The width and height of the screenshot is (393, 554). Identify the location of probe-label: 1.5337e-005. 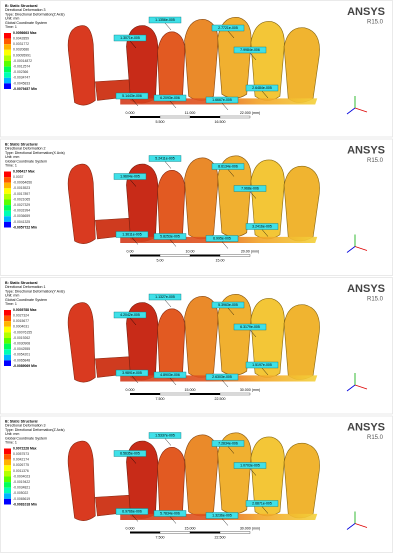
(165, 435).